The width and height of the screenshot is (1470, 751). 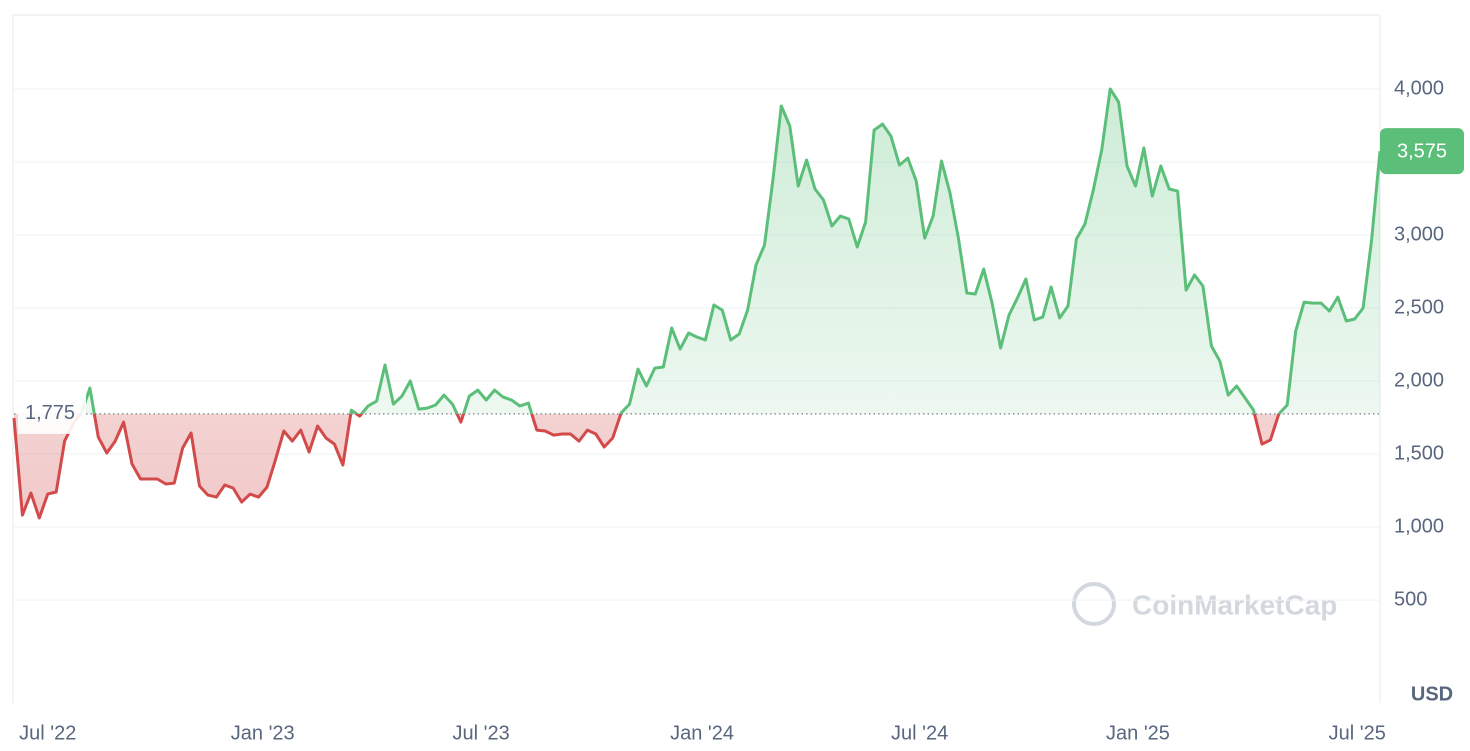 I want to click on price-line-down, so click(x=646, y=466).